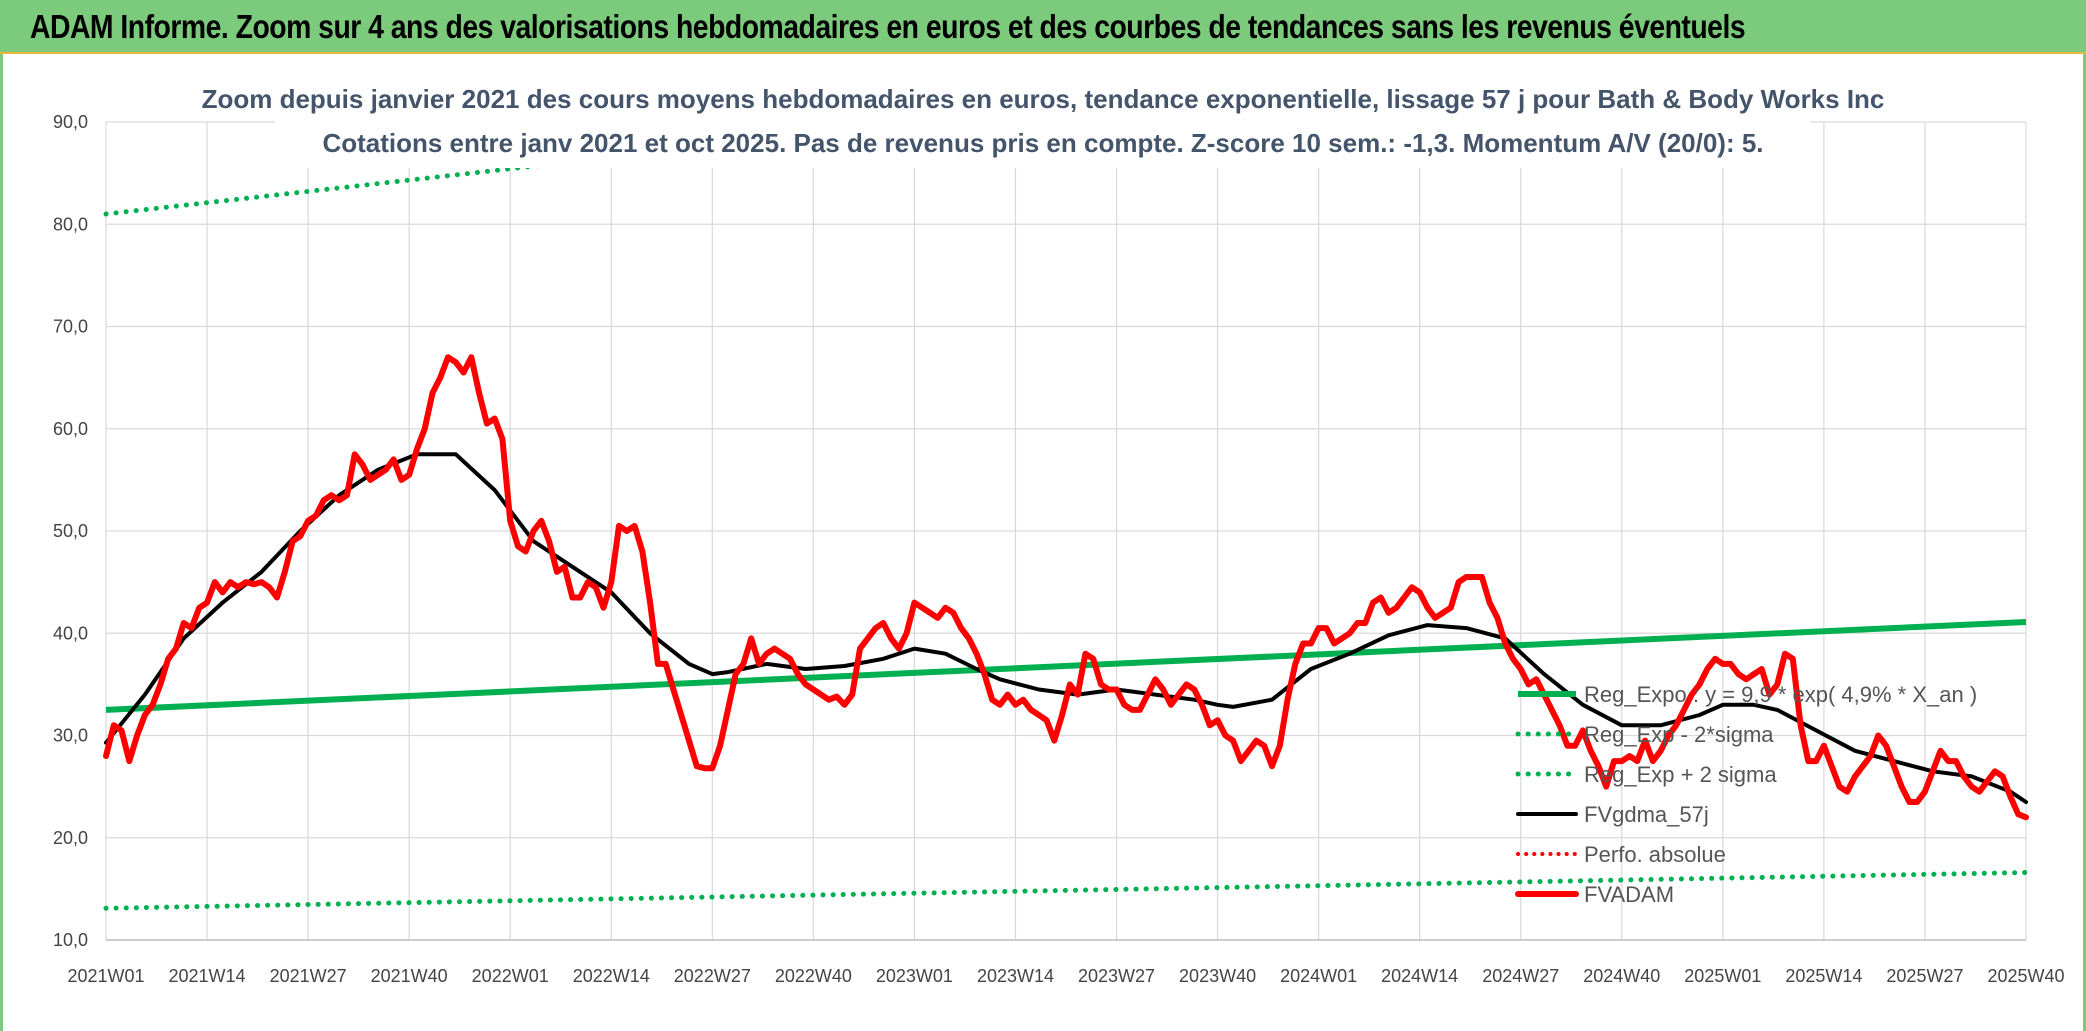 Image resolution: width=2086 pixels, height=1031 pixels. Describe the element at coordinates (510, 976) in the screenshot. I see `x-tick-label: 2022W01` at that location.